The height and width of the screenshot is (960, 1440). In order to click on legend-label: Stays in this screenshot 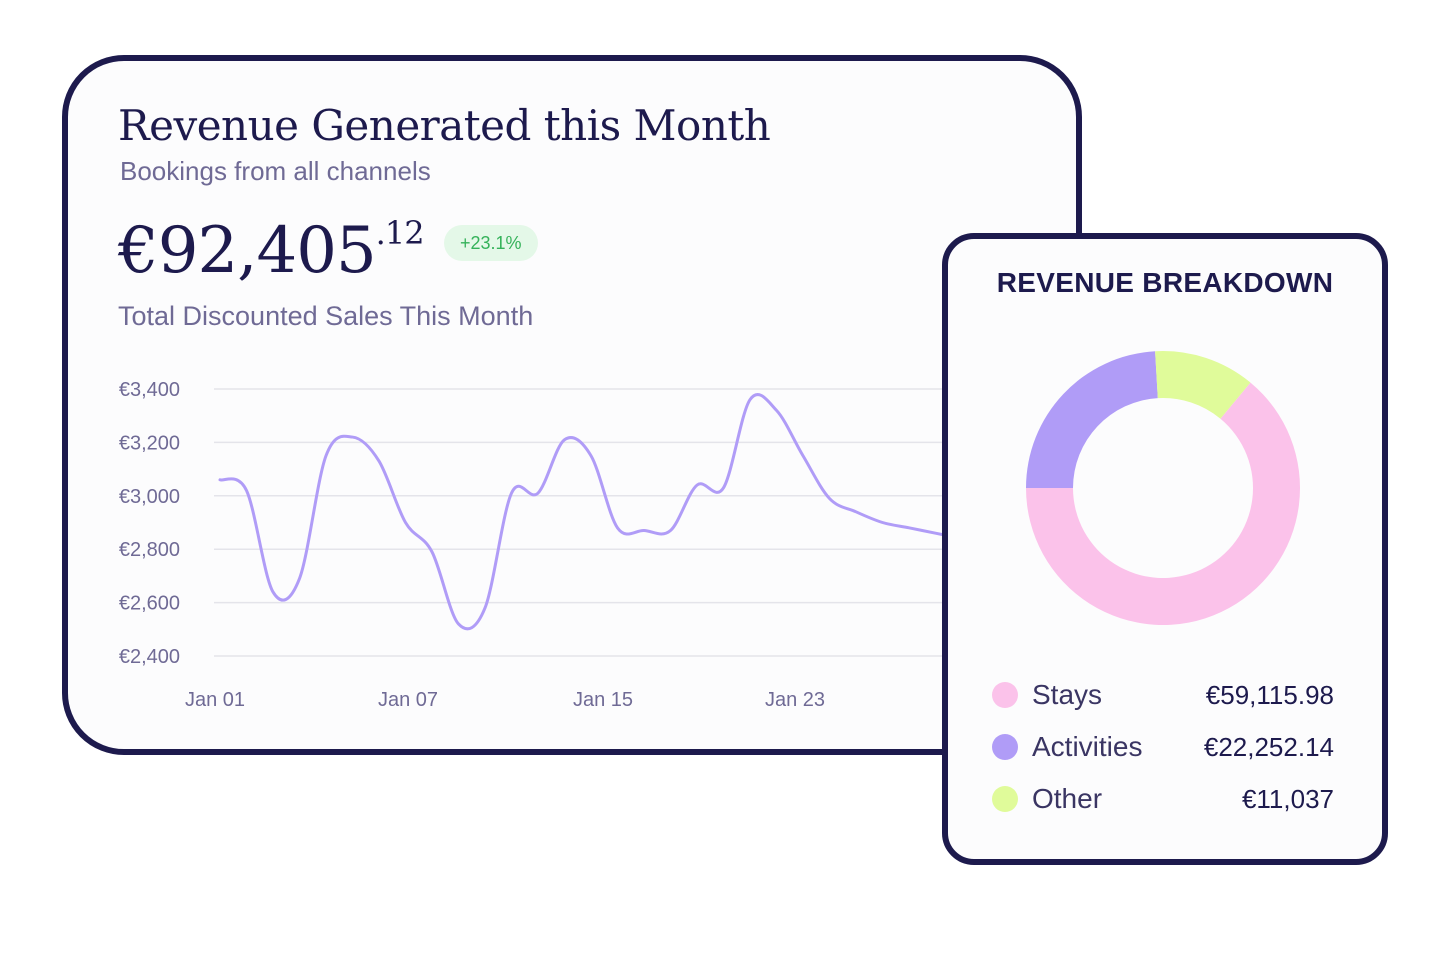, I will do `click(1067, 694)`.